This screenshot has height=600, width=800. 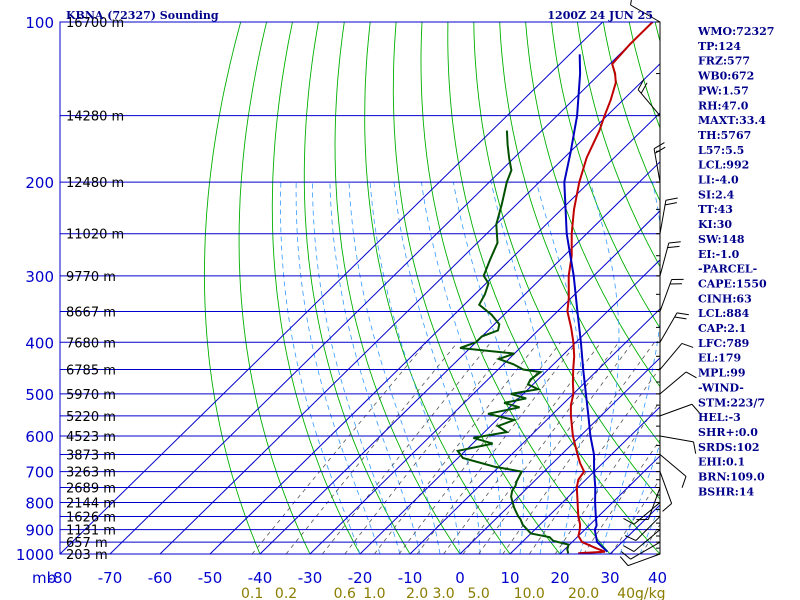 I want to click on mixing-ratio-label: 3.0, so click(x=443, y=593).